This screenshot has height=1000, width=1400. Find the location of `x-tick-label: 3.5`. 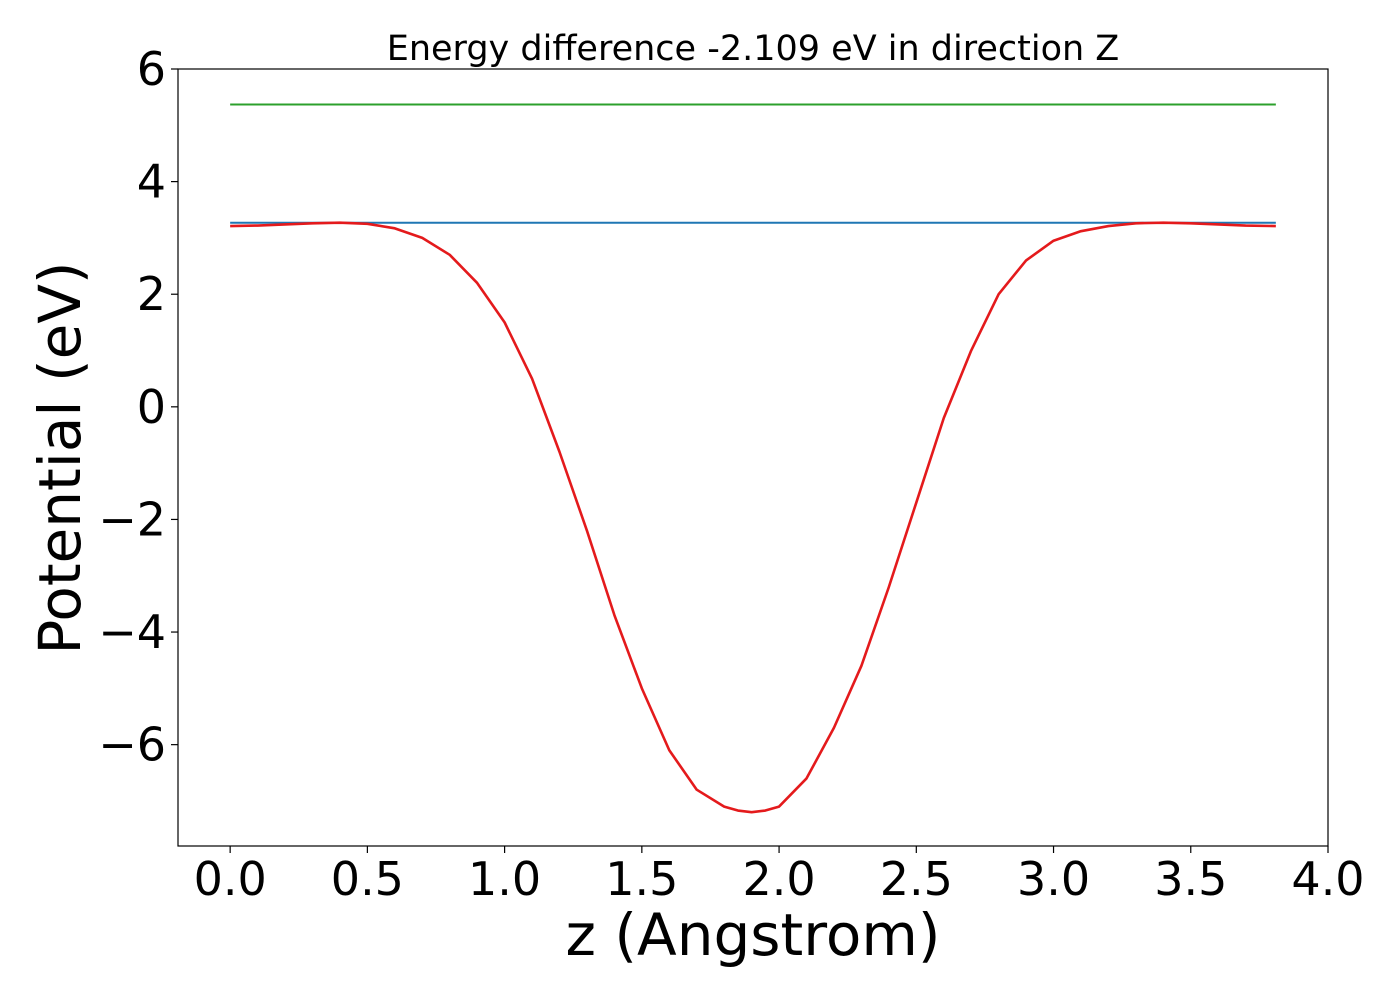

x-tick-label: 3.5 is located at coordinates (1190, 879).